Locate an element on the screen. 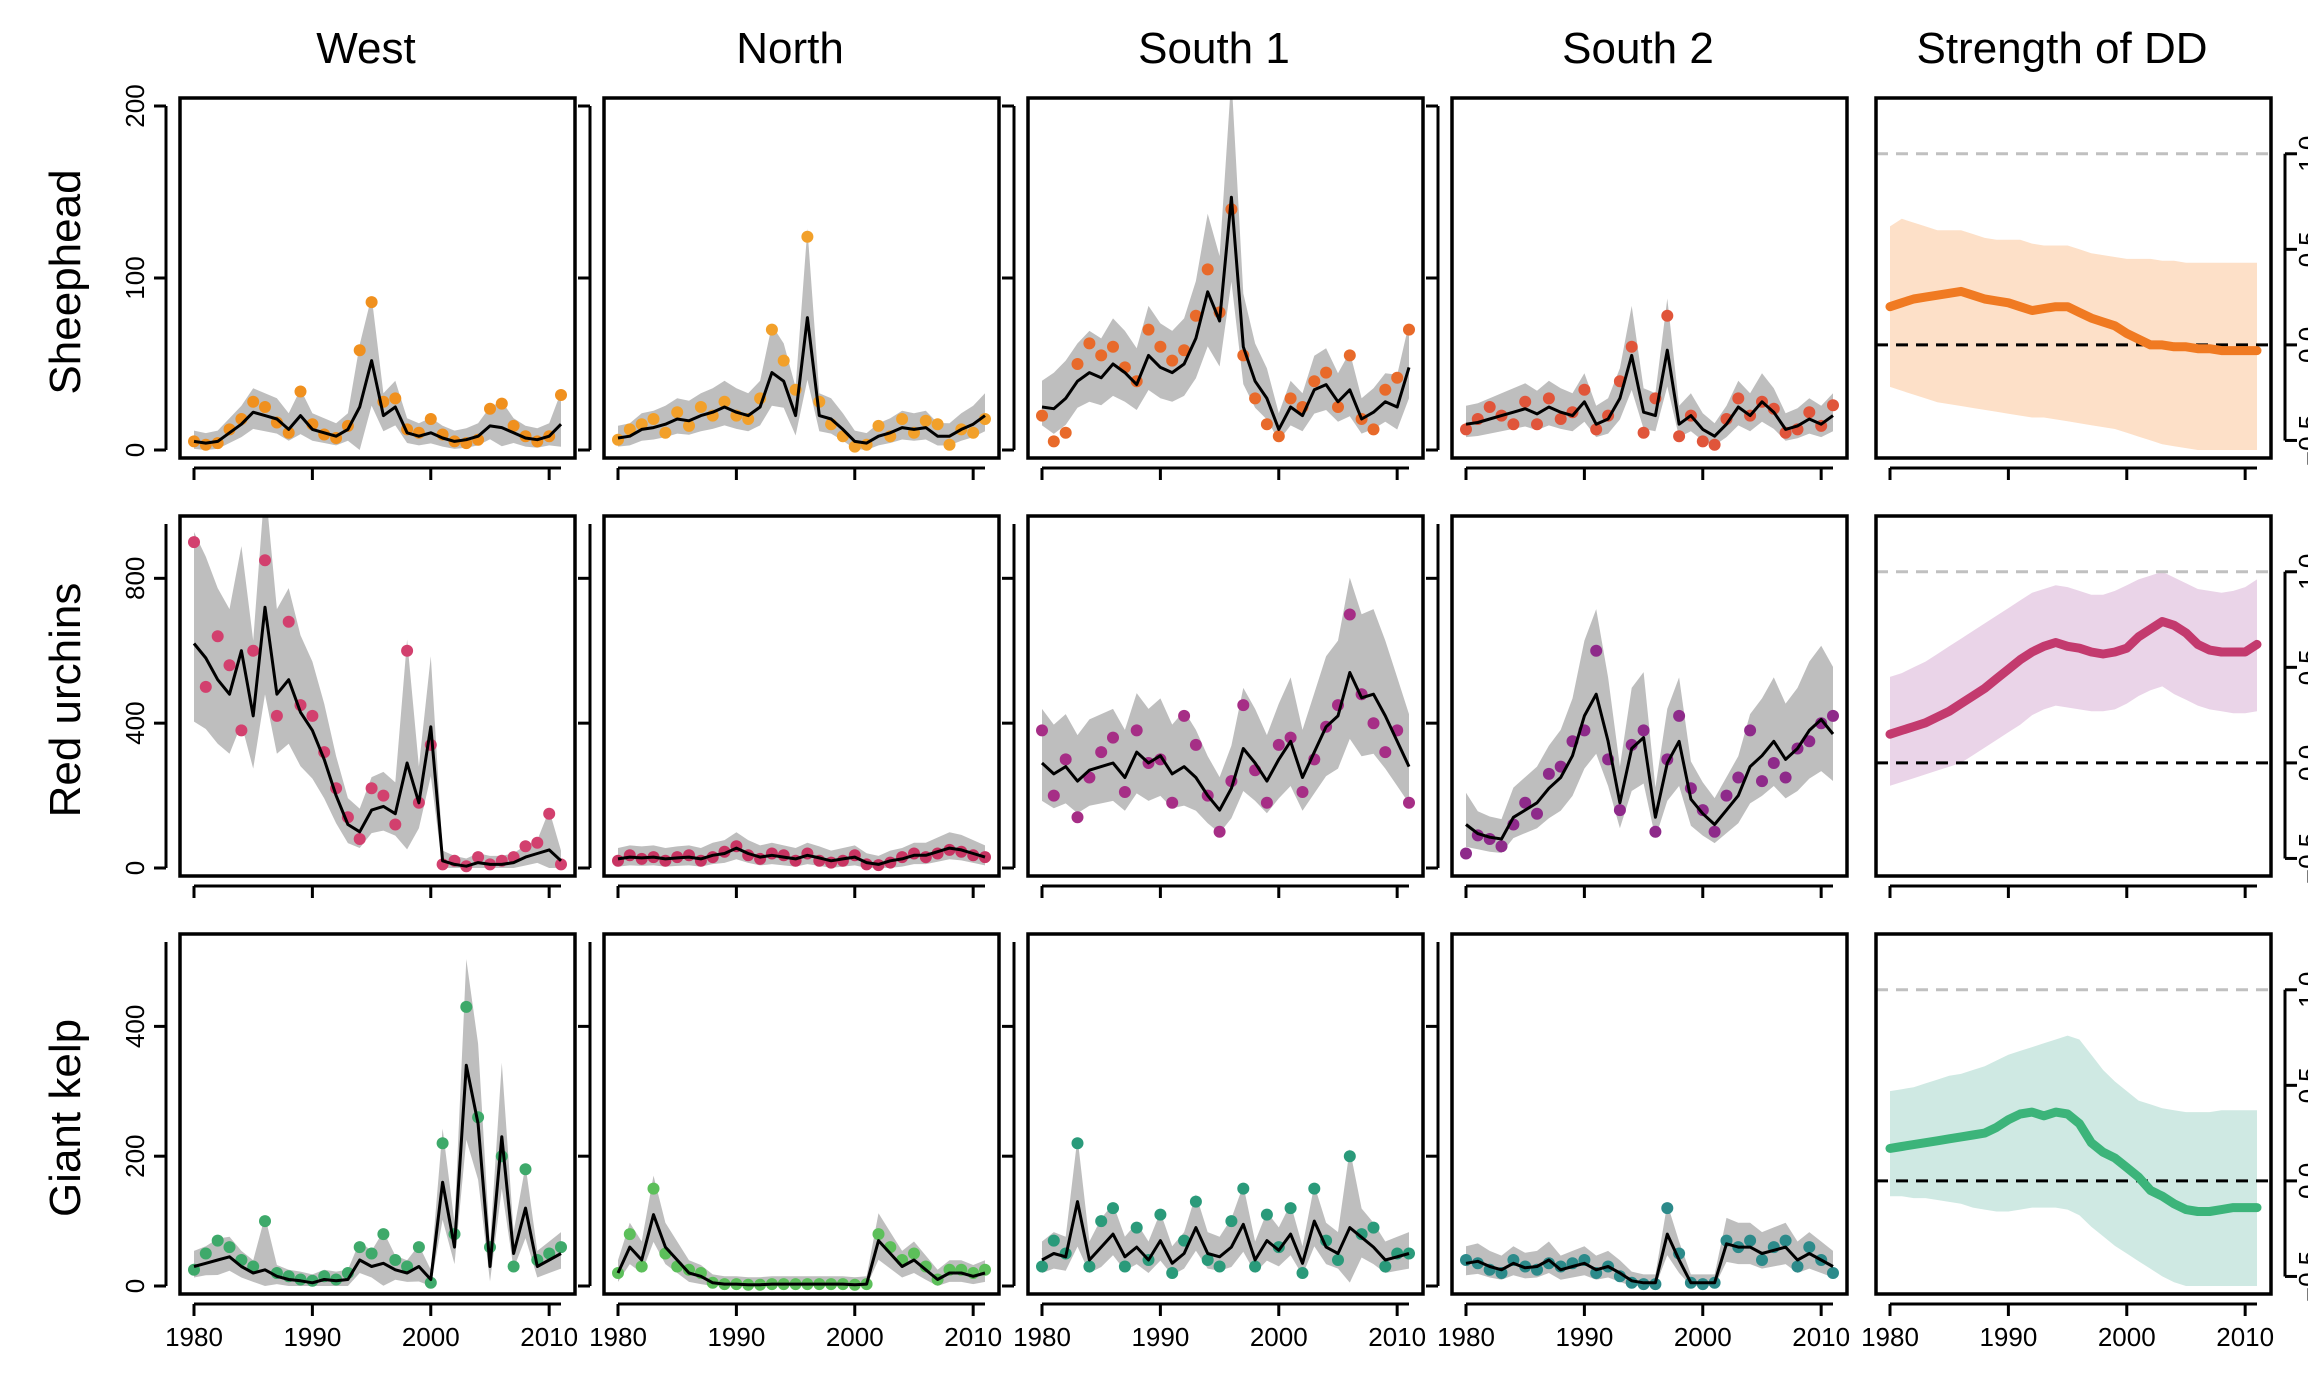  dd-plot-area is located at coordinates (2073, 1137).